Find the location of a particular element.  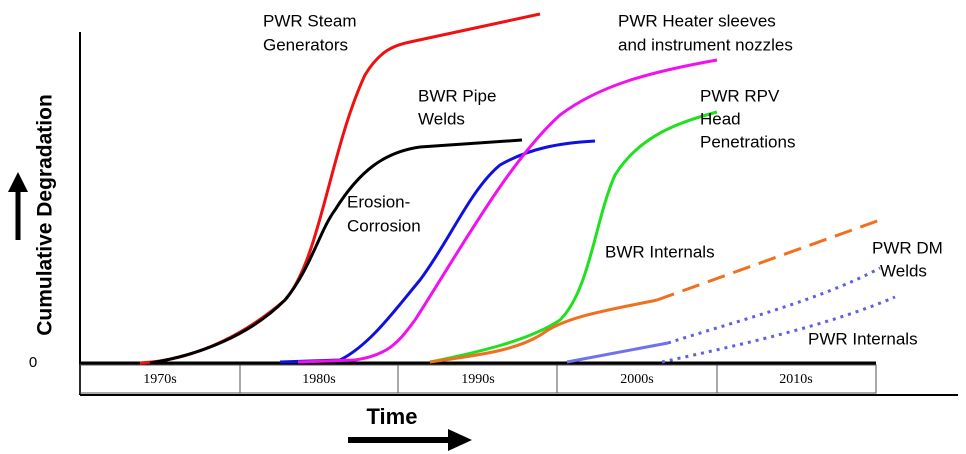

decade-label: 1980s is located at coordinates (318, 379).